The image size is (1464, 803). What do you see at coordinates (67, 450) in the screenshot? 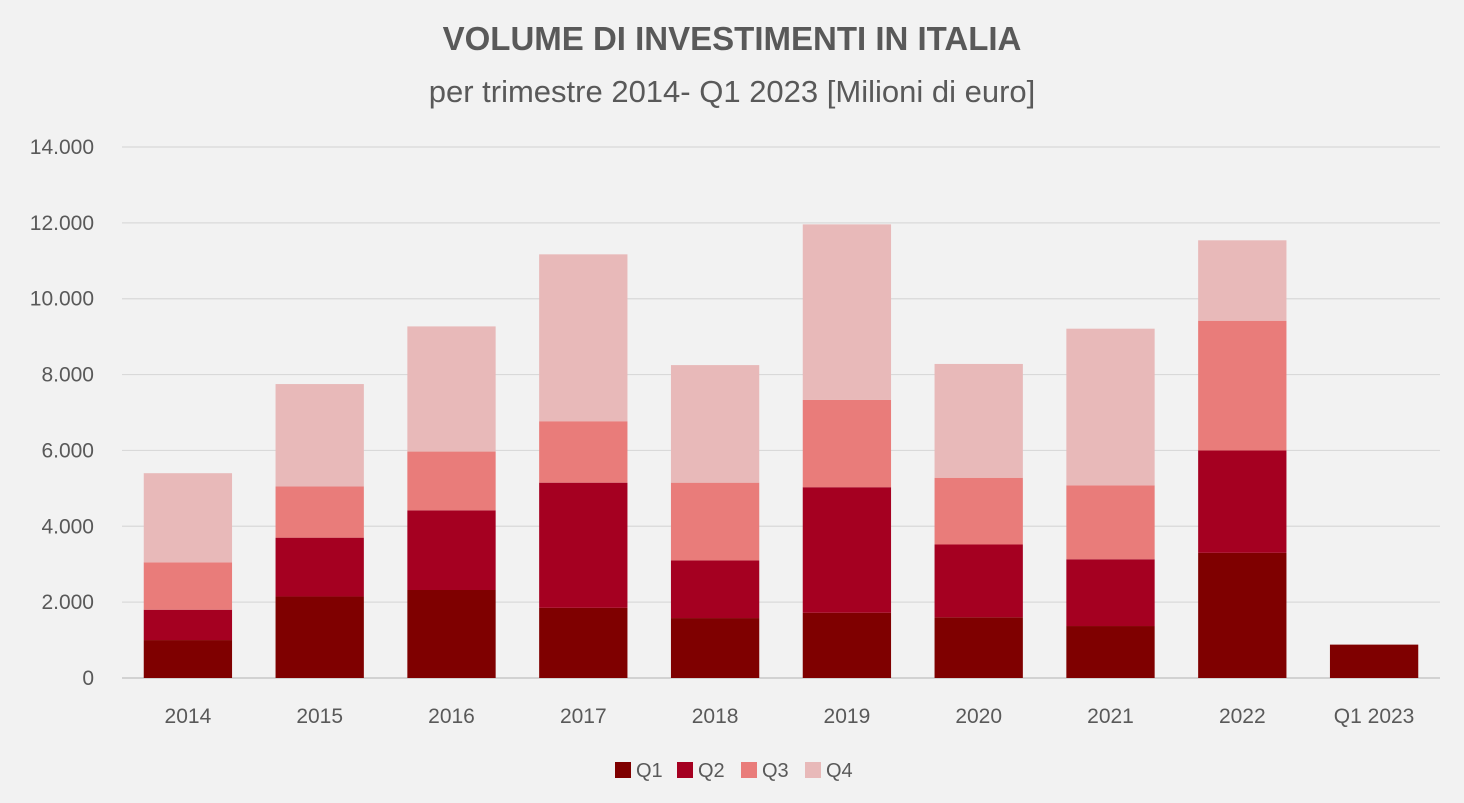
I see `y-tick-label: 6.000` at bounding box center [67, 450].